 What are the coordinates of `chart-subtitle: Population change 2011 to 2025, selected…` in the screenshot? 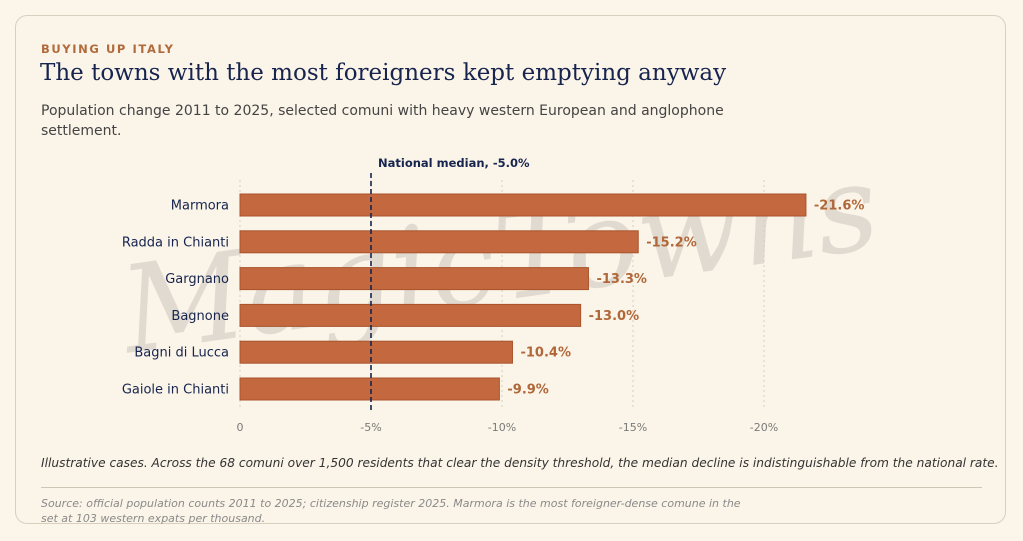 It's located at (382, 121).